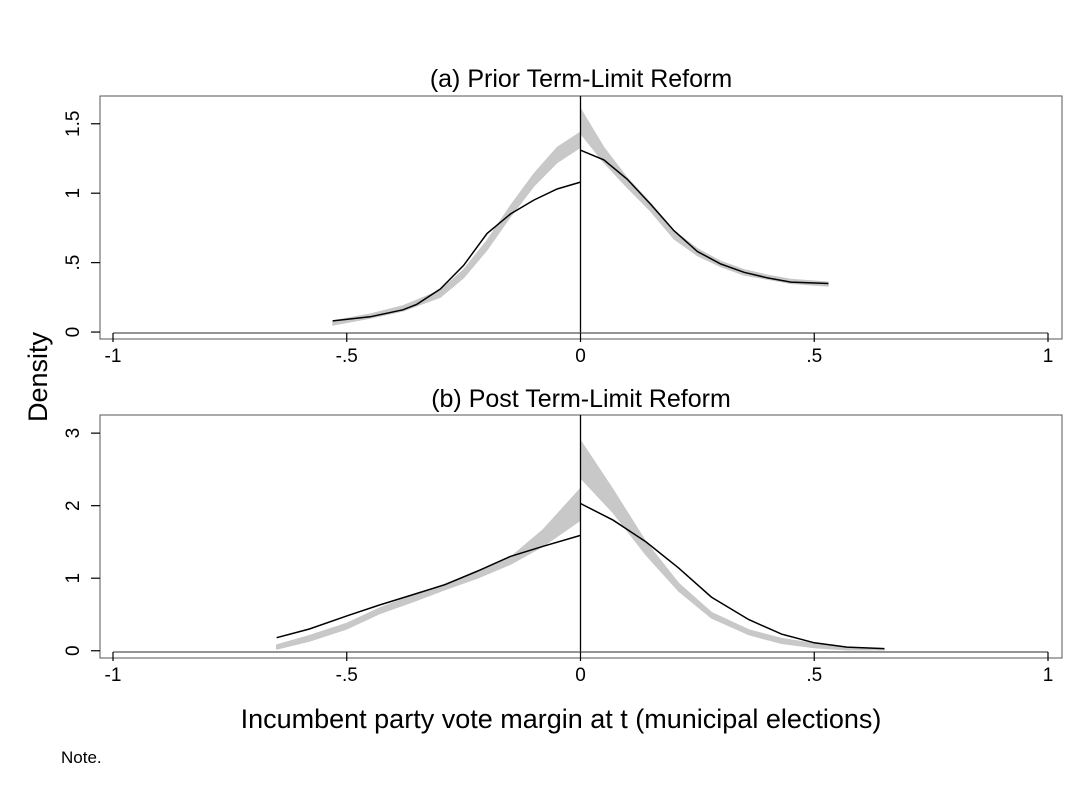 This screenshot has height=788, width=1084. What do you see at coordinates (81, 757) in the screenshot?
I see `figure-note: Note.` at bounding box center [81, 757].